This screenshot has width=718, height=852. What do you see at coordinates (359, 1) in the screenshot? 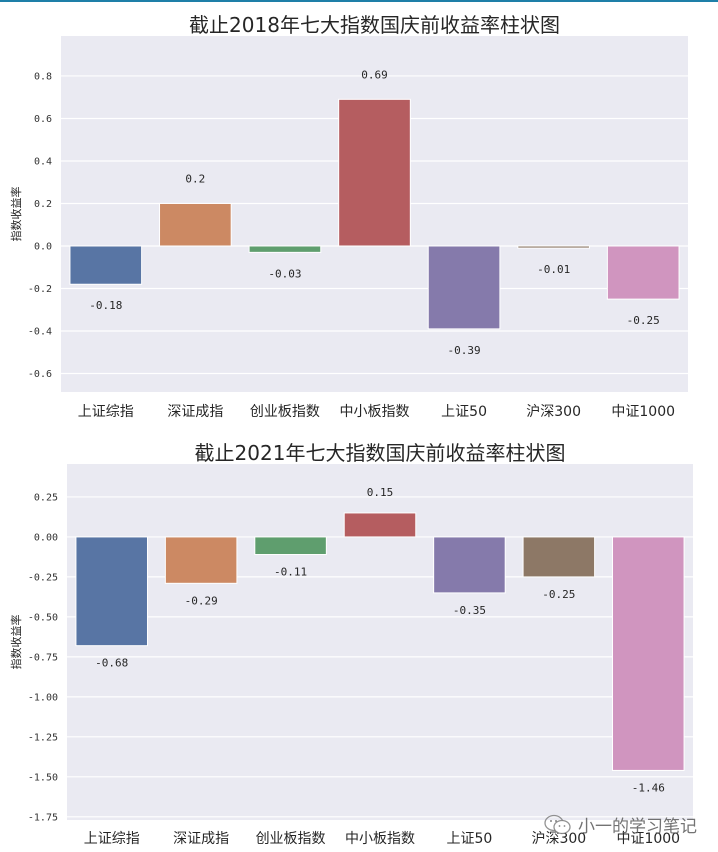
I see `top-rule` at bounding box center [359, 1].